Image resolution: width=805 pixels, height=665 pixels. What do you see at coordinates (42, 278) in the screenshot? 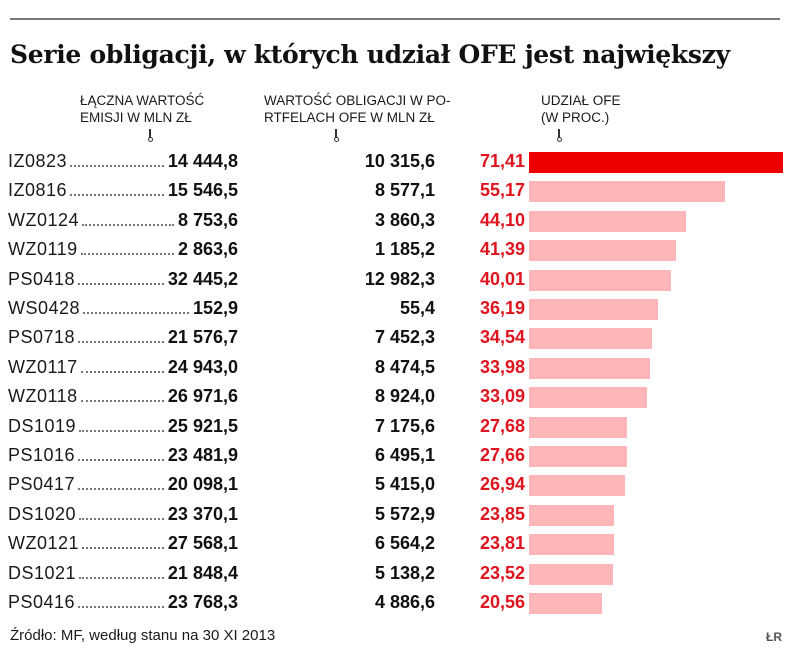
I see `bond-code: PS0418` at bounding box center [42, 278].